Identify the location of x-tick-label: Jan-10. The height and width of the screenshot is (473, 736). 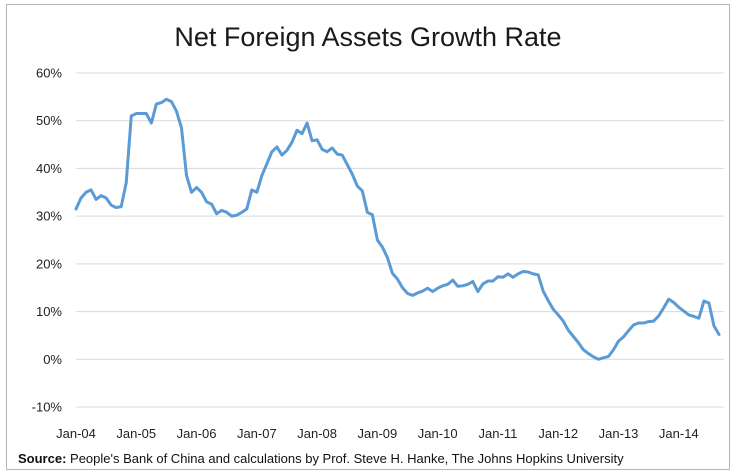
(438, 433).